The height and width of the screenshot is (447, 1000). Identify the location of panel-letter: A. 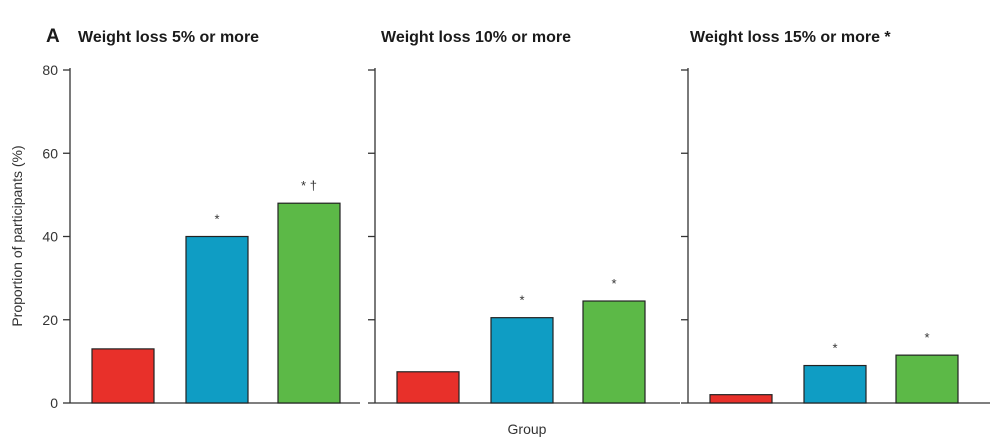
(53, 36).